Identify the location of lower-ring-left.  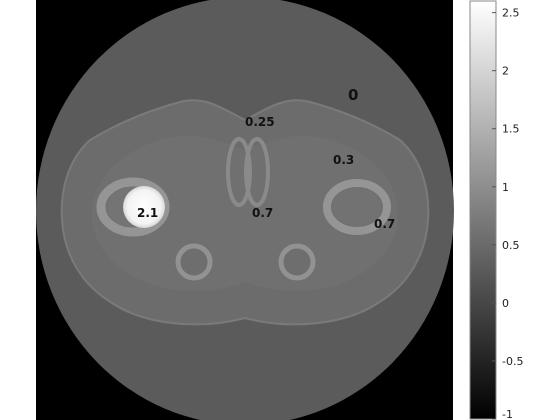
(194, 262).